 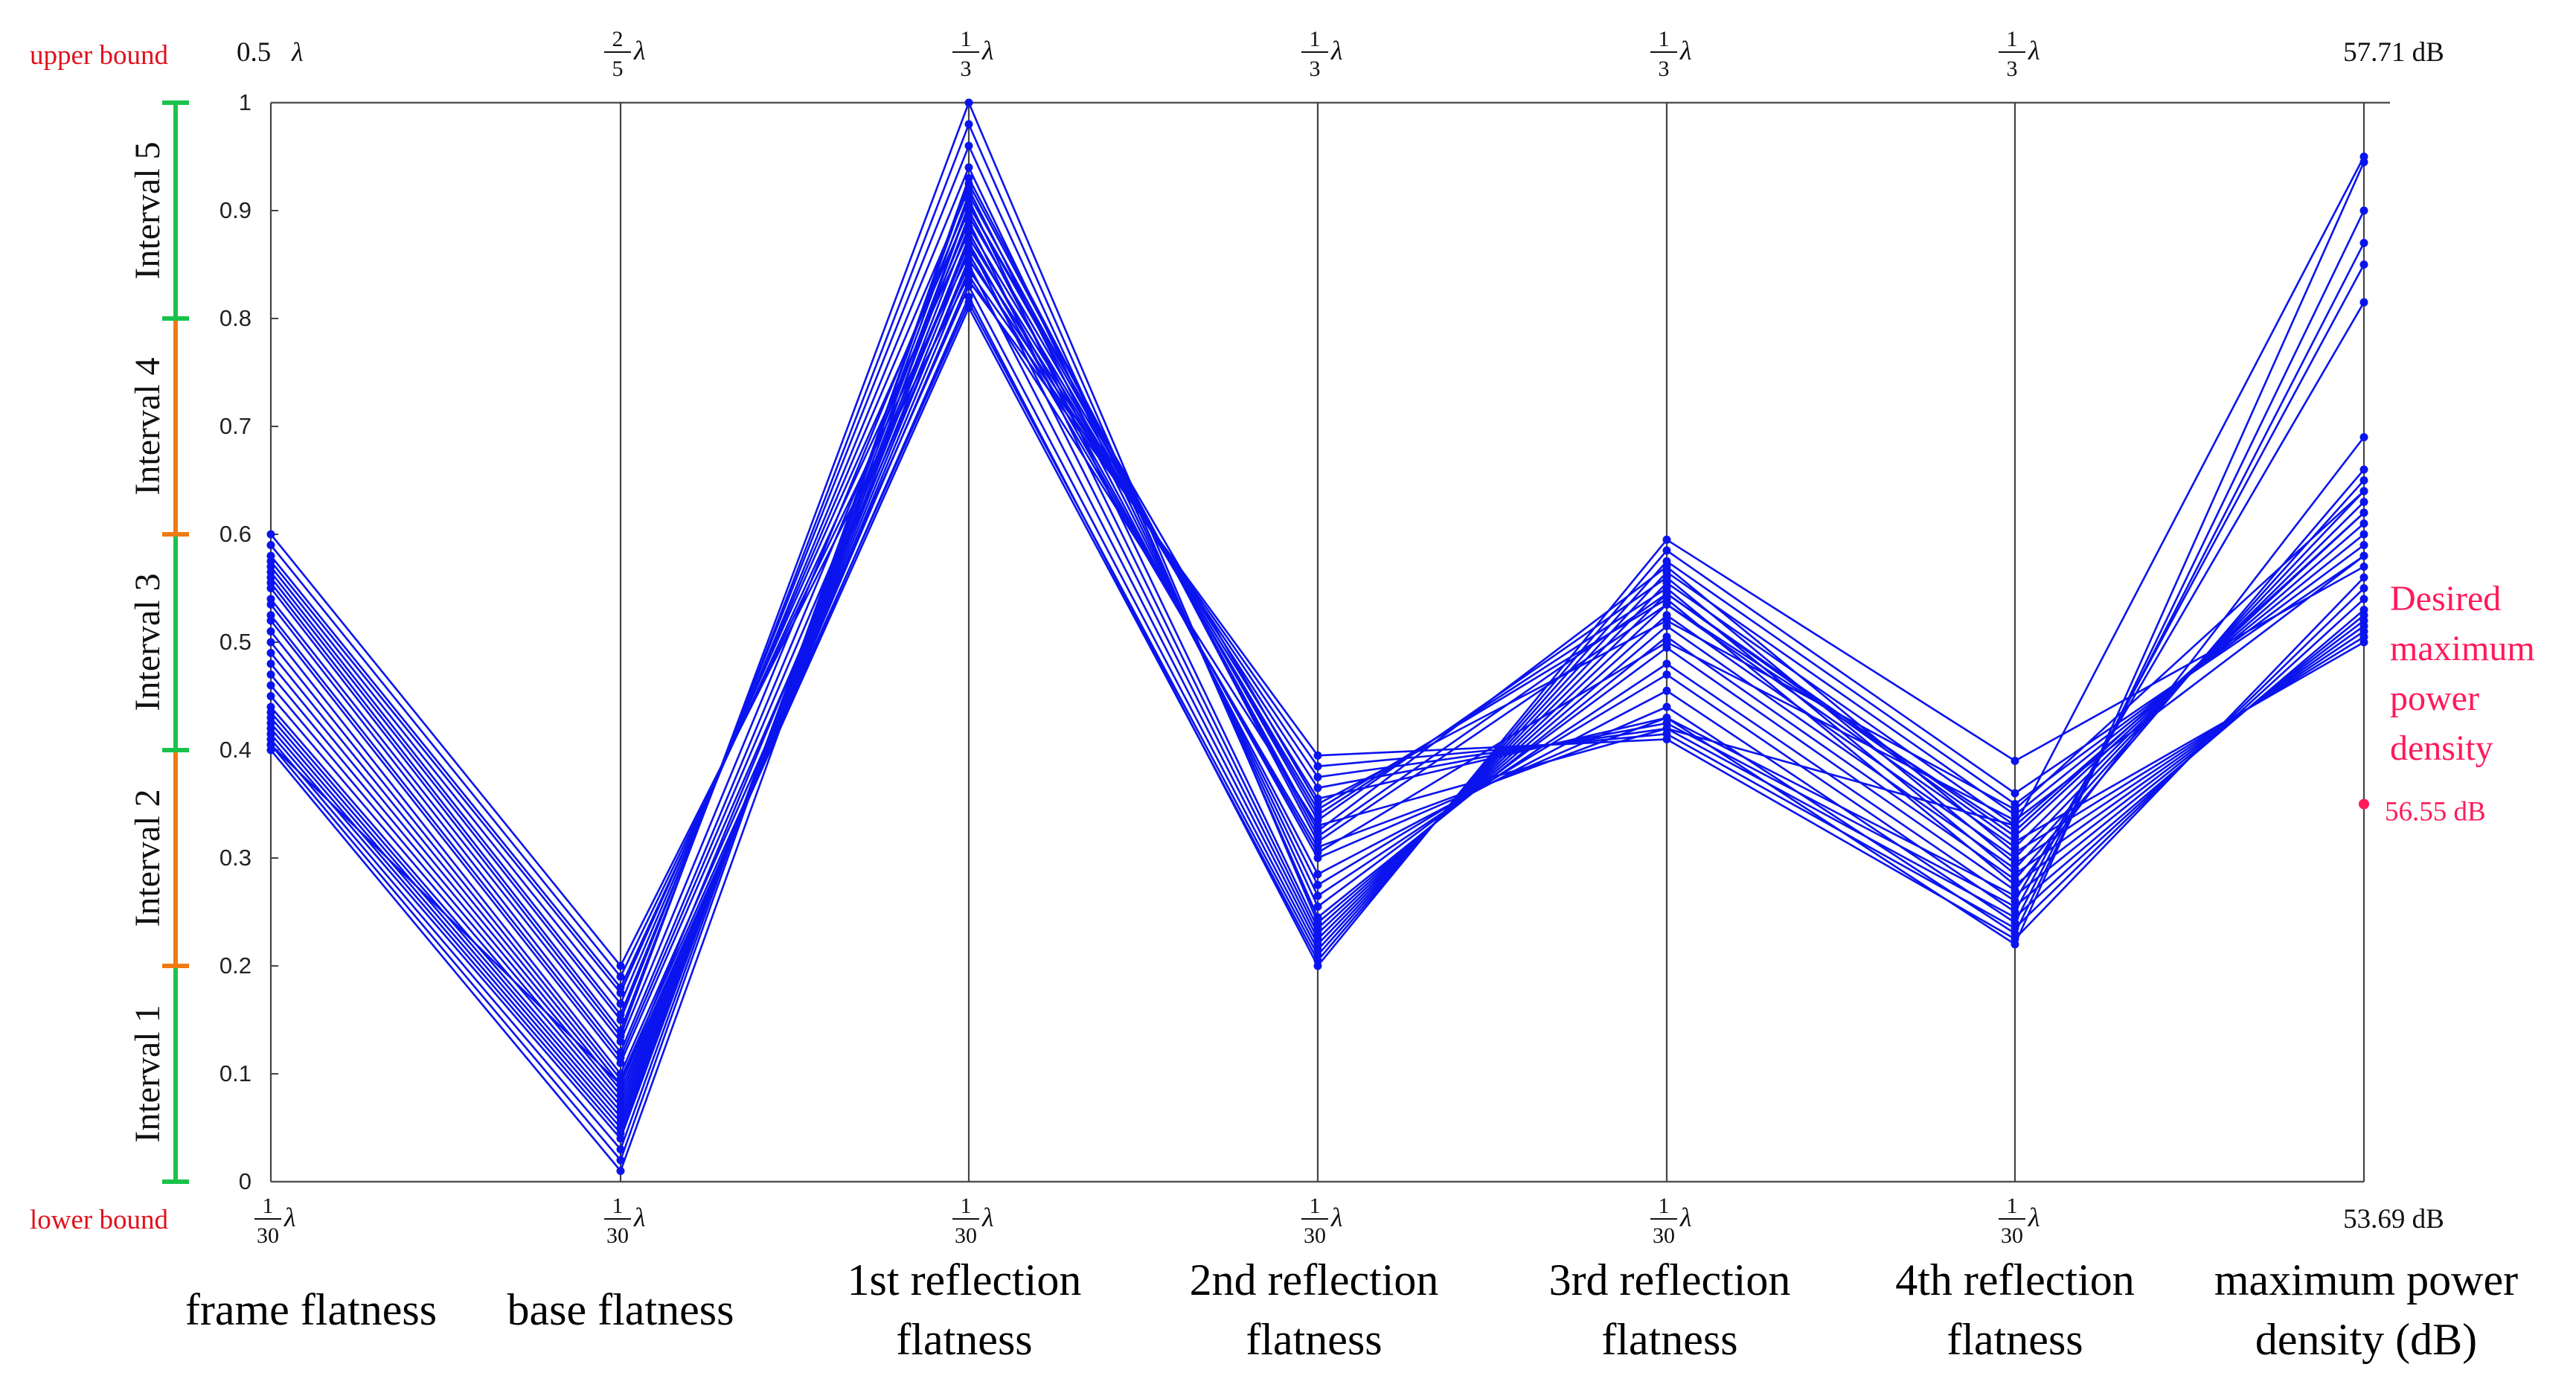 I want to click on dimension-name-line: 4th reflection, so click(x=2015, y=1279).